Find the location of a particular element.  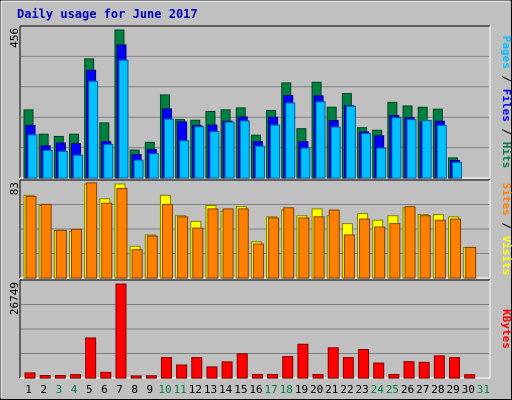

x-tick-label: 3 is located at coordinates (59, 389).